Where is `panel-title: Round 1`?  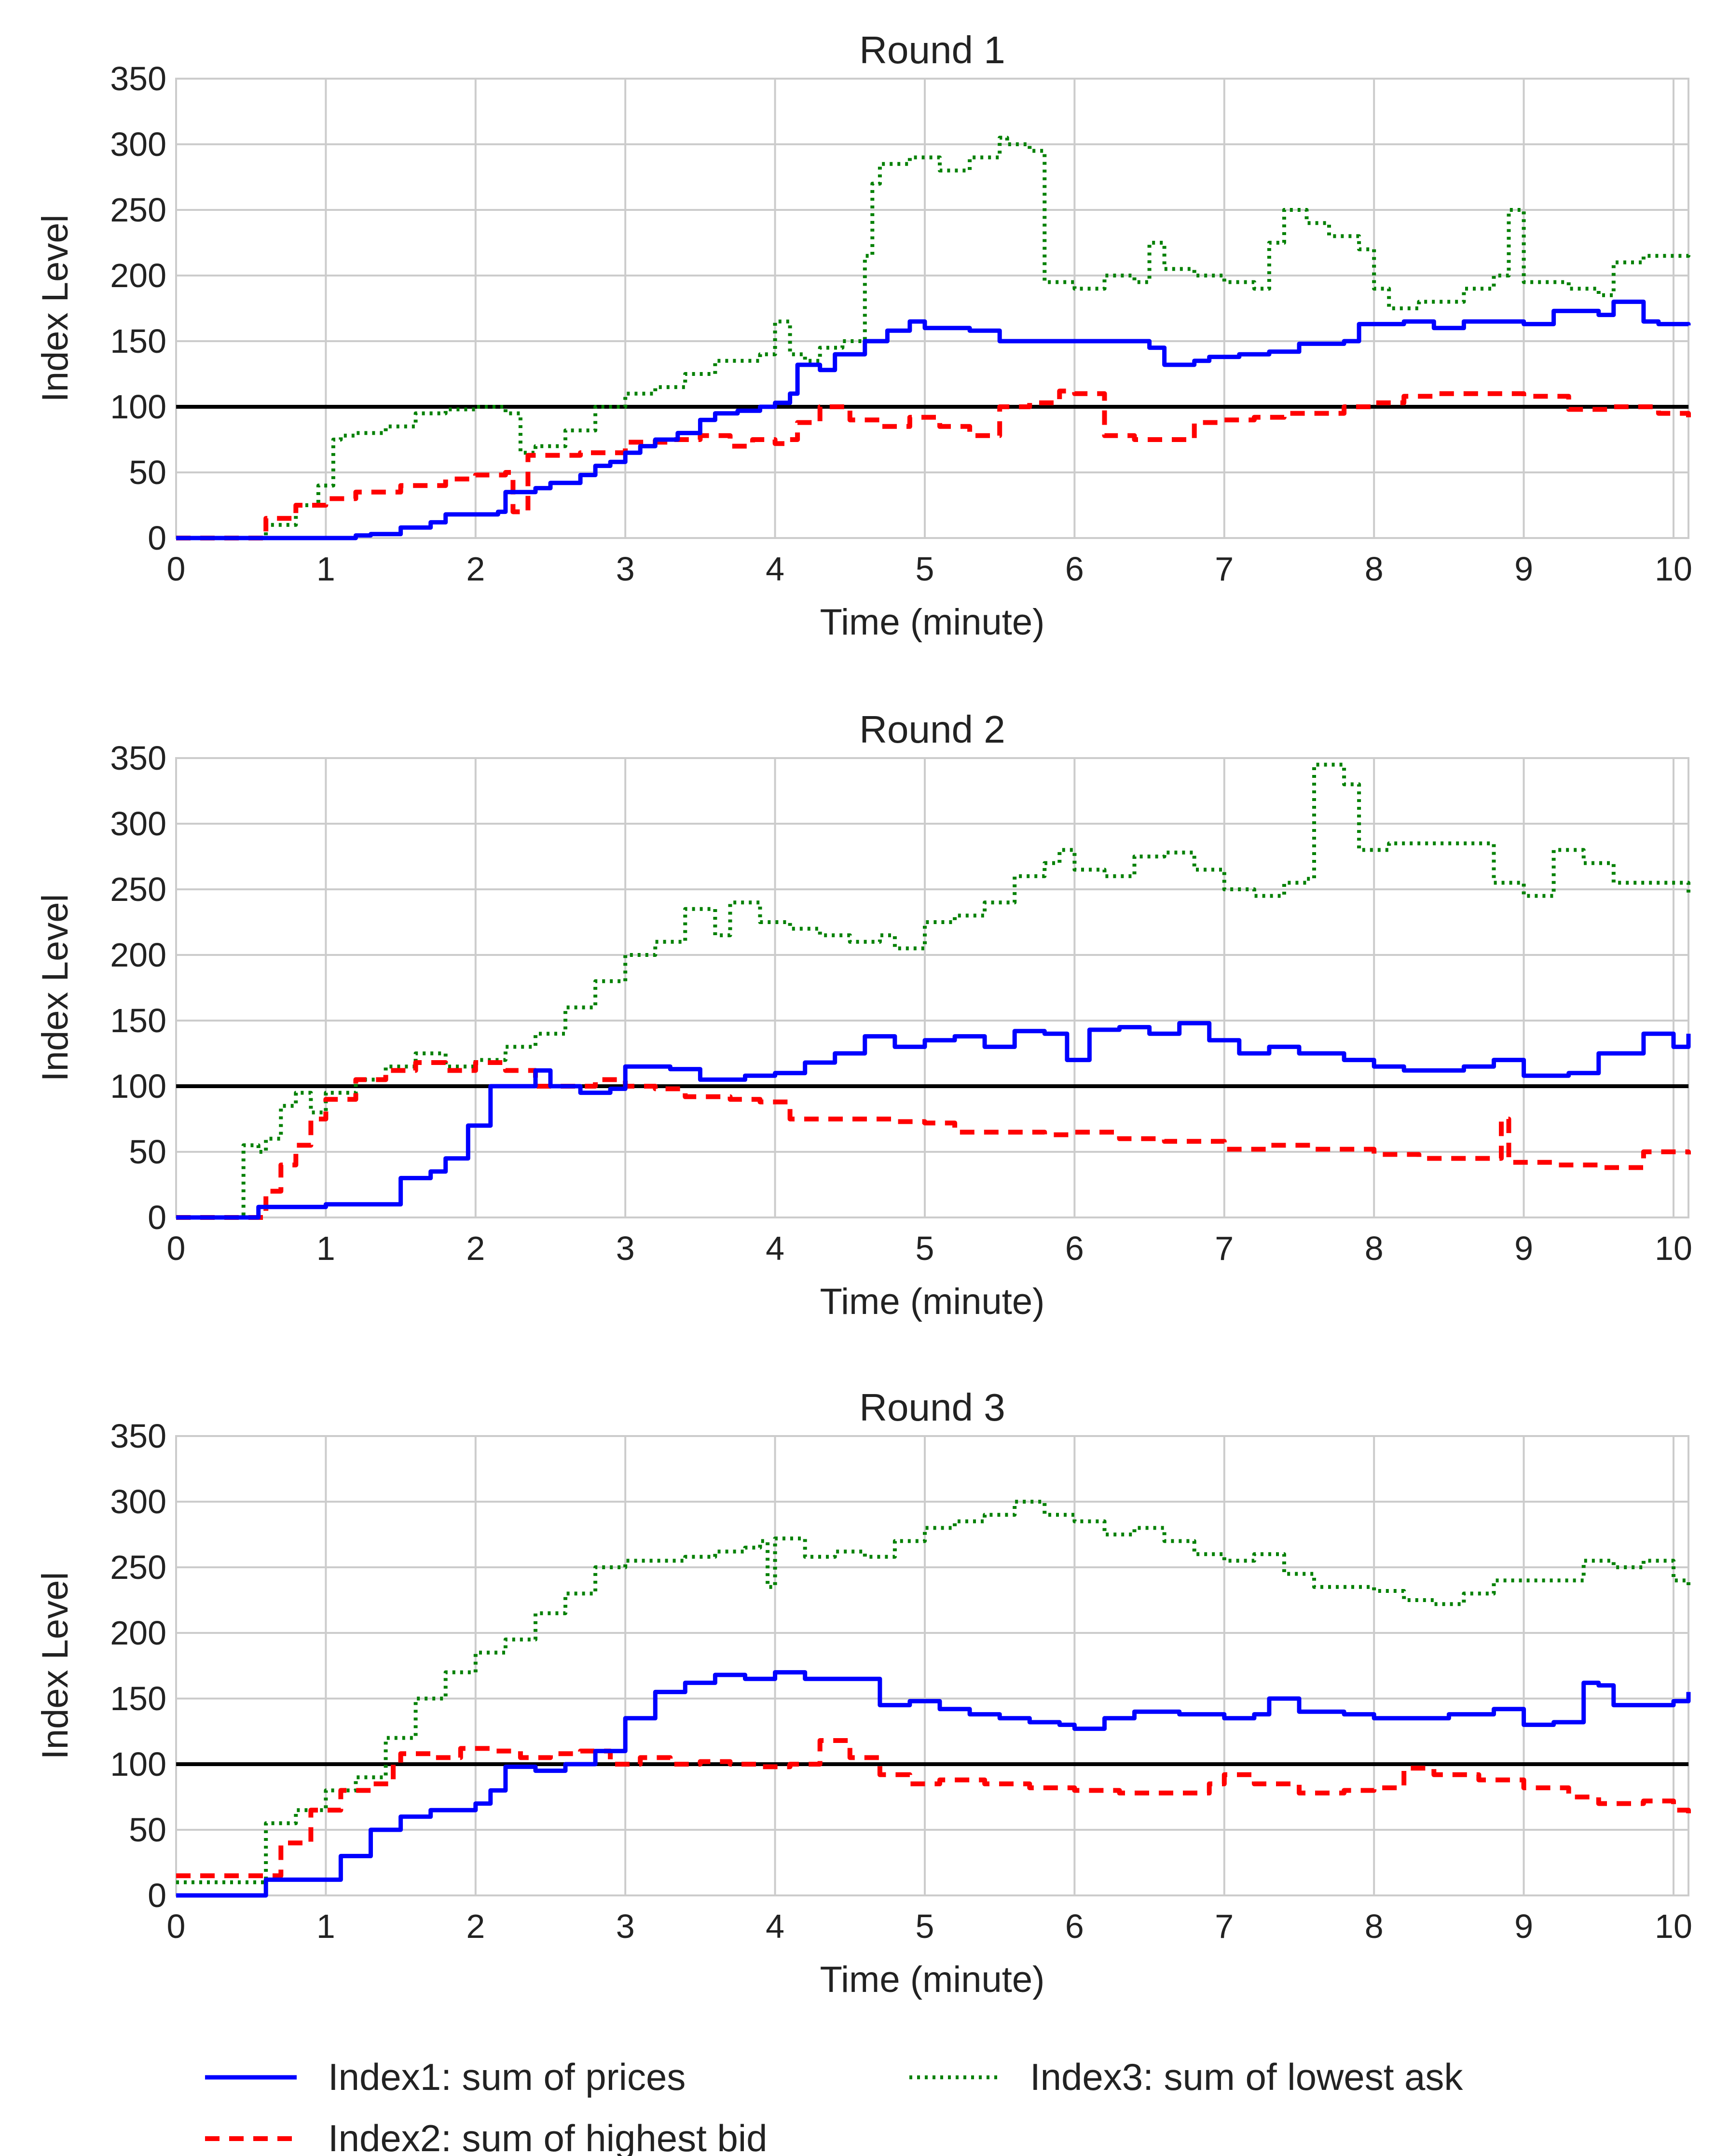
panel-title: Round 1 is located at coordinates (932, 49).